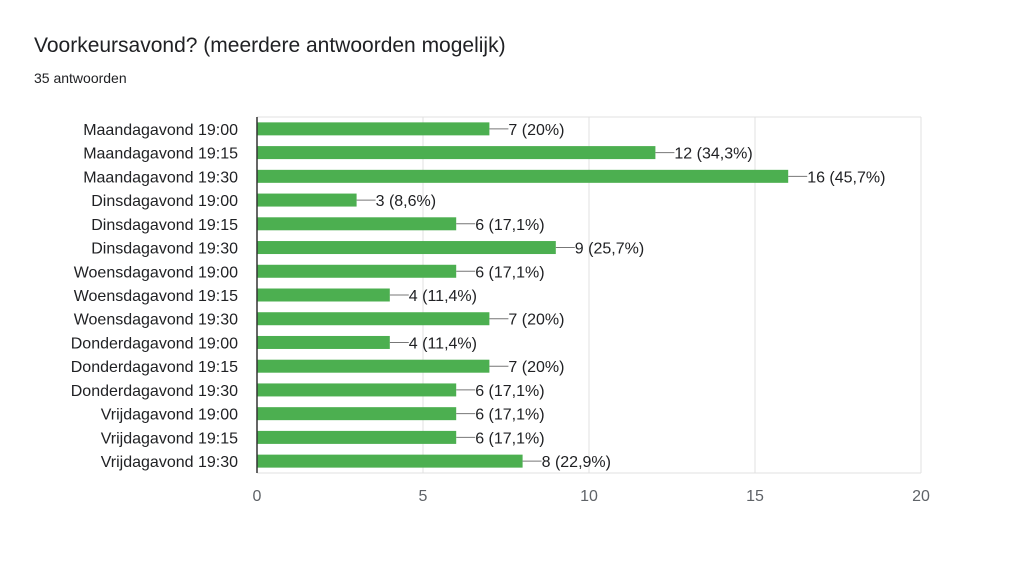 The height and width of the screenshot is (571, 1024). I want to click on category-label: Maandagavond 19:15, so click(160, 154).